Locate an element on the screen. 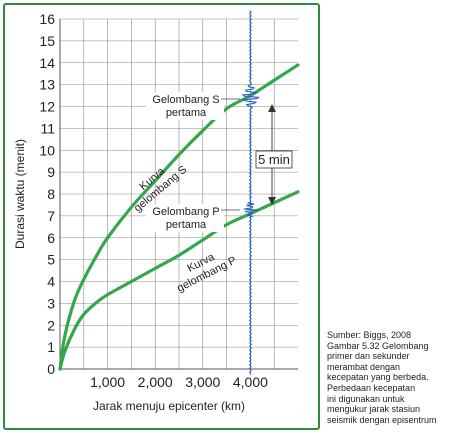 This screenshot has width=454, height=436. x-axis-title: Jarak menuju epicenter (km) is located at coordinates (169, 406).